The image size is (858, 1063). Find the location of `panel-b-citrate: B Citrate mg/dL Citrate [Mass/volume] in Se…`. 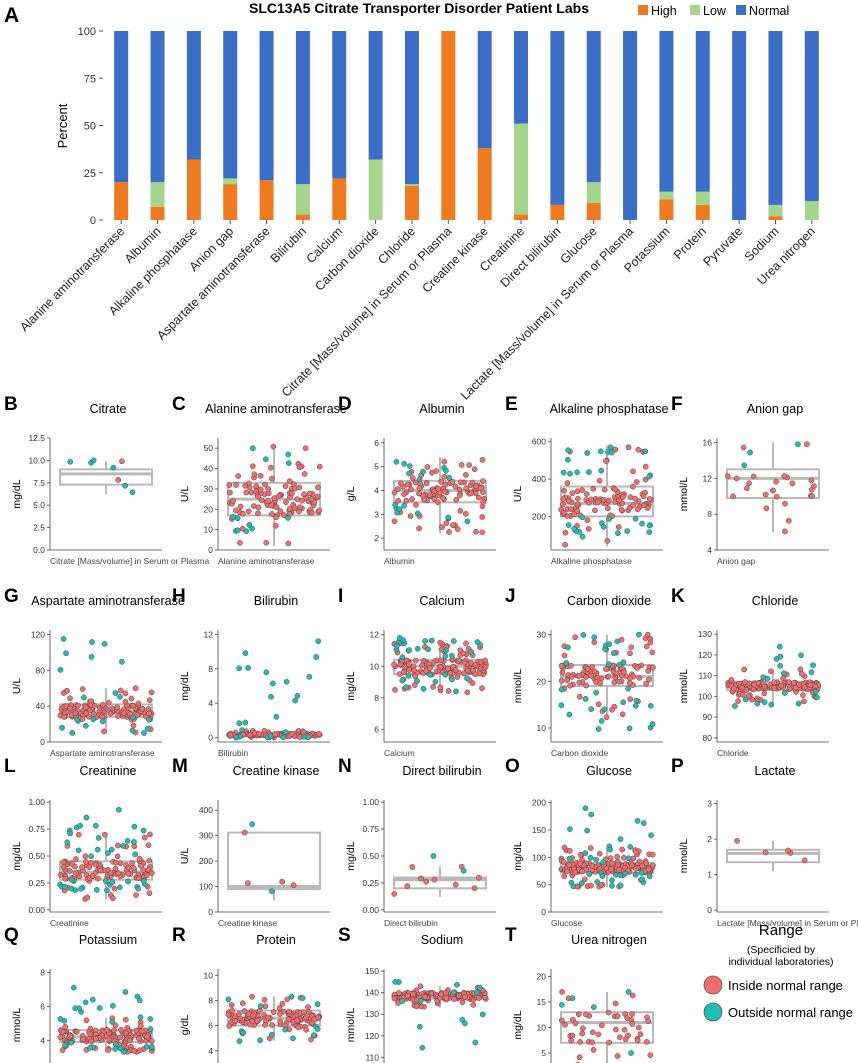

panel-b-citrate: B Citrate mg/dL Citrate [Mass/volume] in Se… is located at coordinates (106, 480).